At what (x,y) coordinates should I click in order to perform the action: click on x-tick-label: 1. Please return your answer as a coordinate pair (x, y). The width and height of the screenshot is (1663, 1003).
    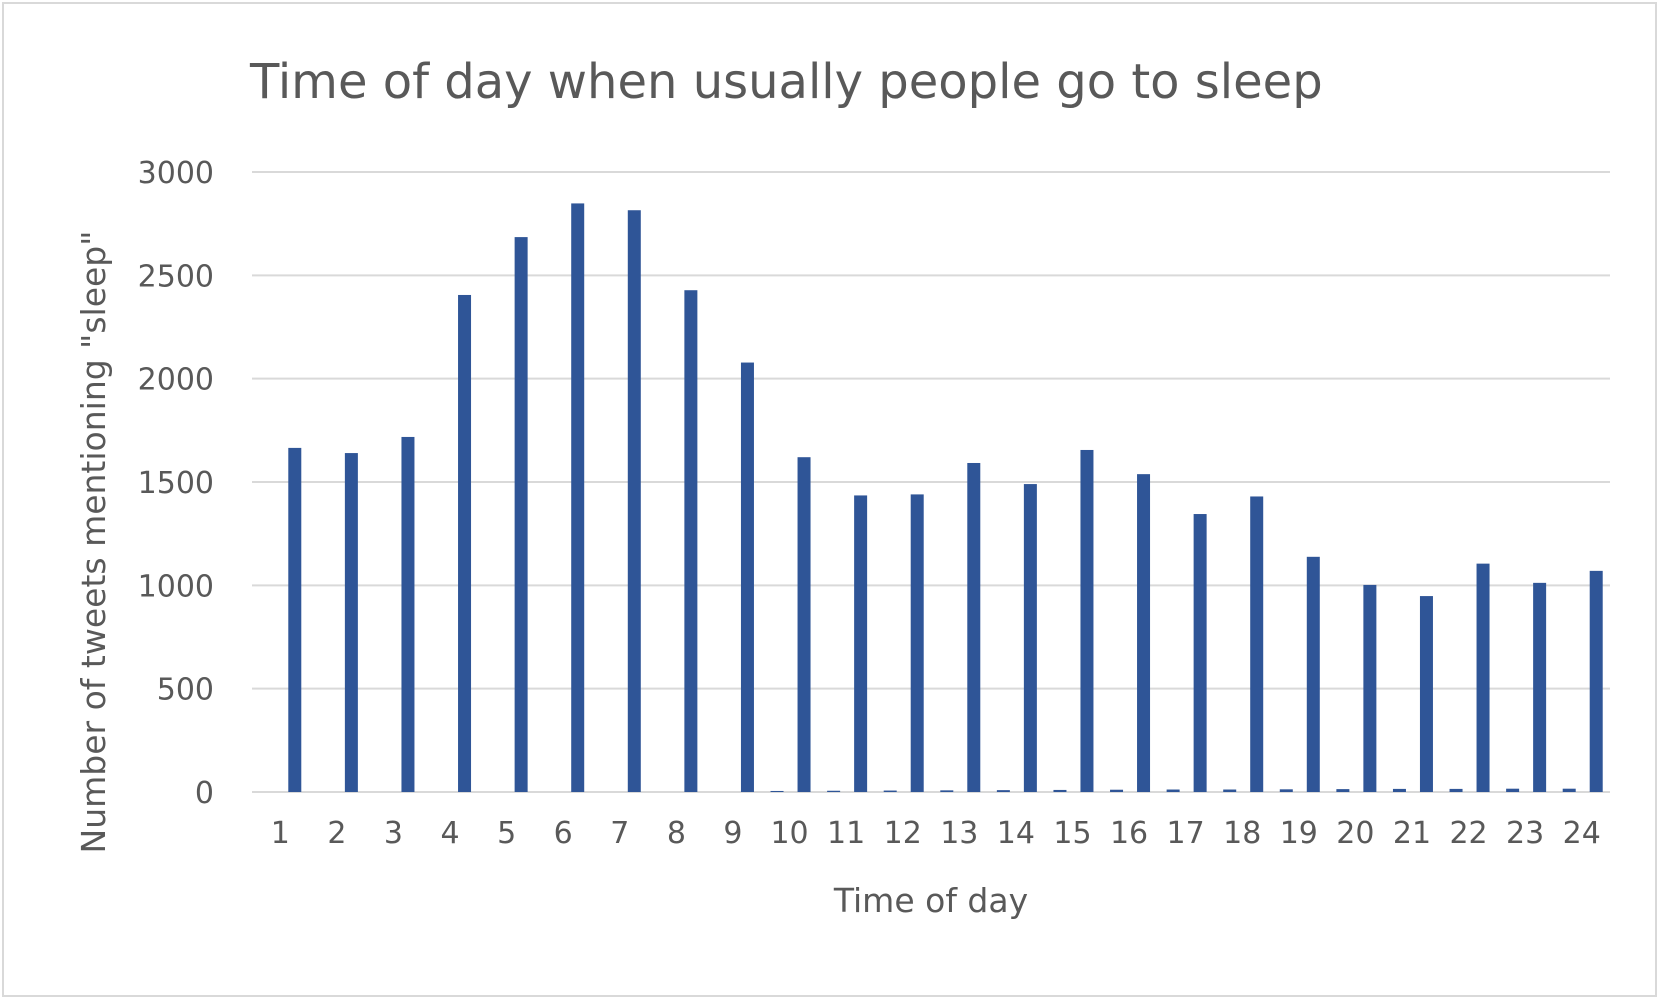
    Looking at the image, I should click on (280, 833).